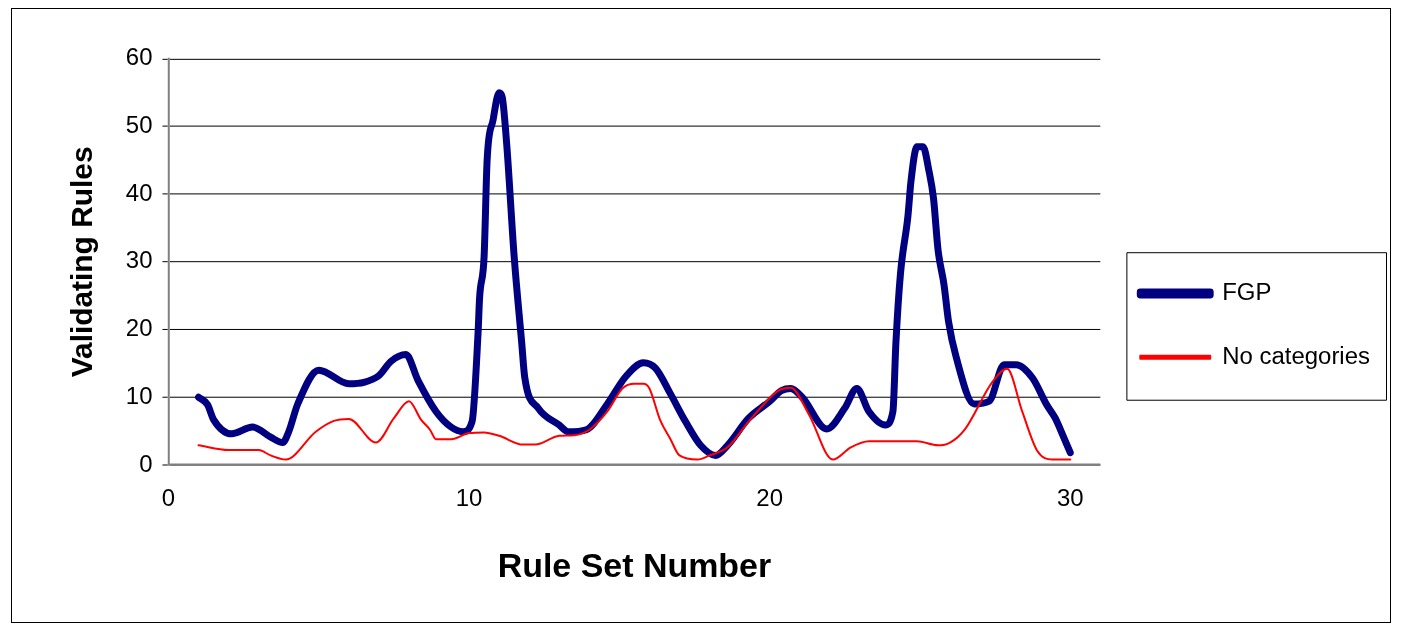  Describe the element at coordinates (139, 192) in the screenshot. I see `y-tick-label: 40` at that location.